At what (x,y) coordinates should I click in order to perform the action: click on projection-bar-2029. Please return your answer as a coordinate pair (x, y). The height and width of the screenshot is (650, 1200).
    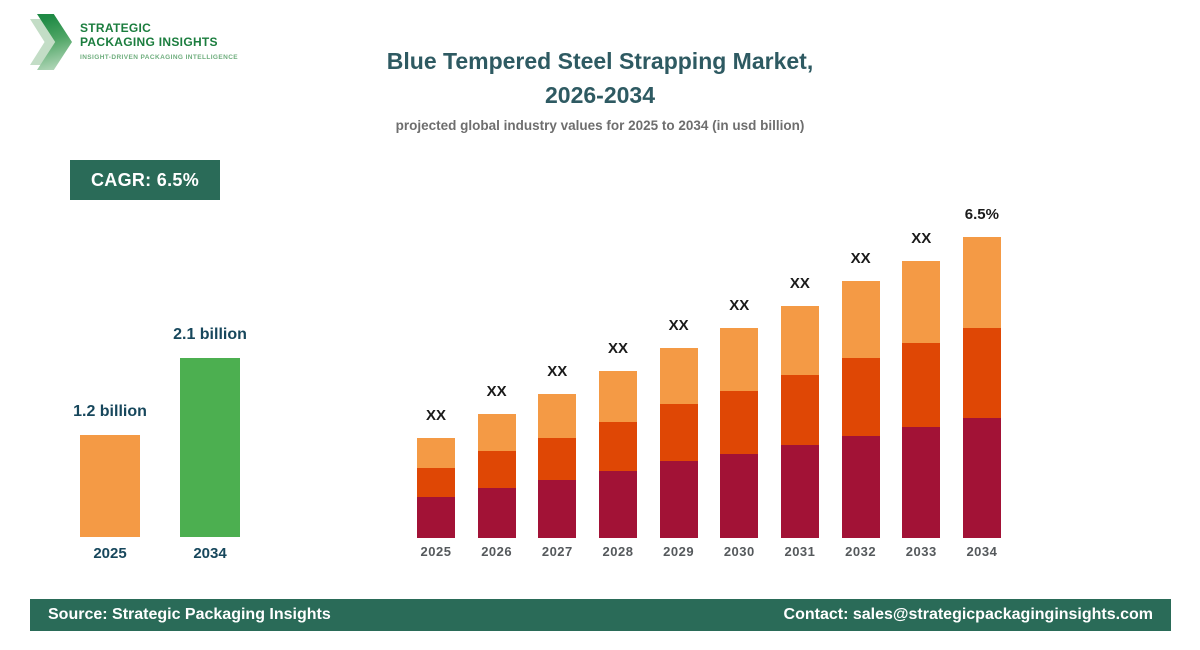
    Looking at the image, I should click on (678, 443).